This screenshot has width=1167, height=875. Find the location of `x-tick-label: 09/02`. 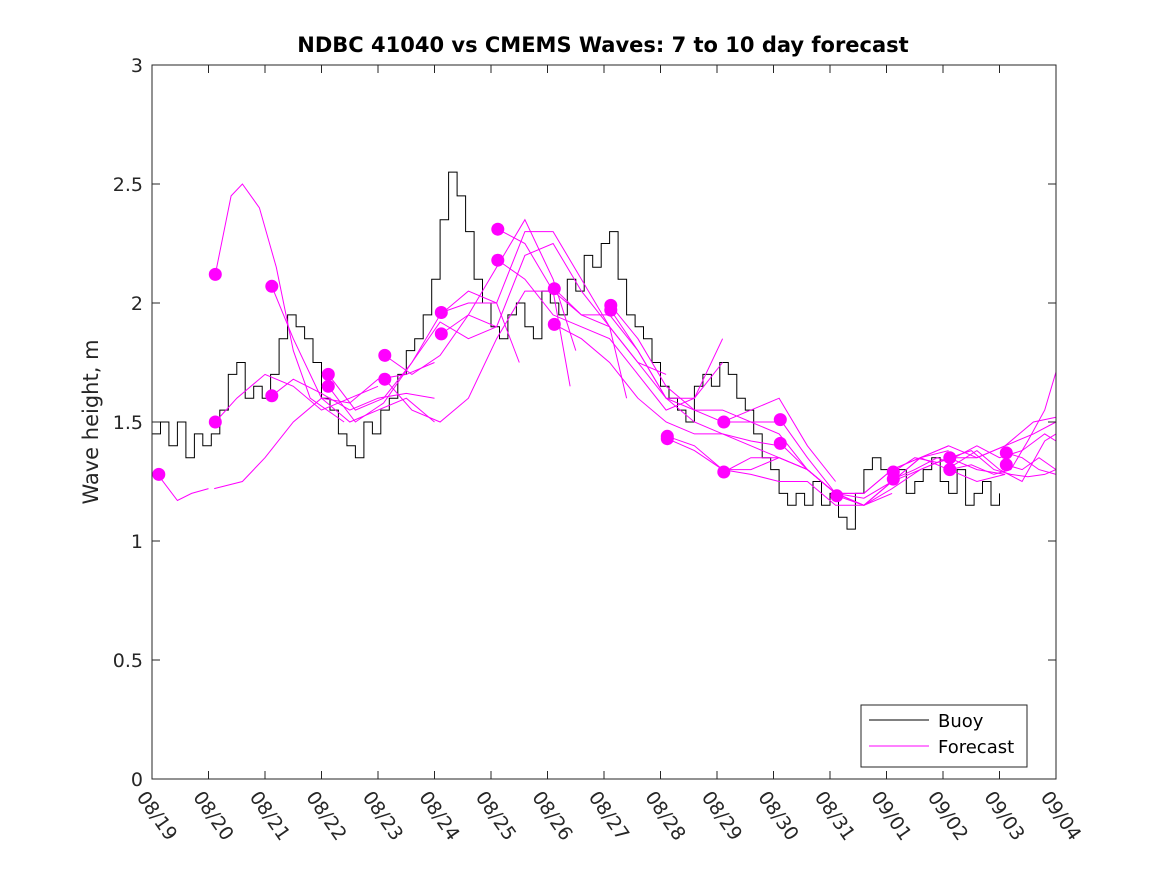

x-tick-label: 09/02 is located at coordinates (947, 815).